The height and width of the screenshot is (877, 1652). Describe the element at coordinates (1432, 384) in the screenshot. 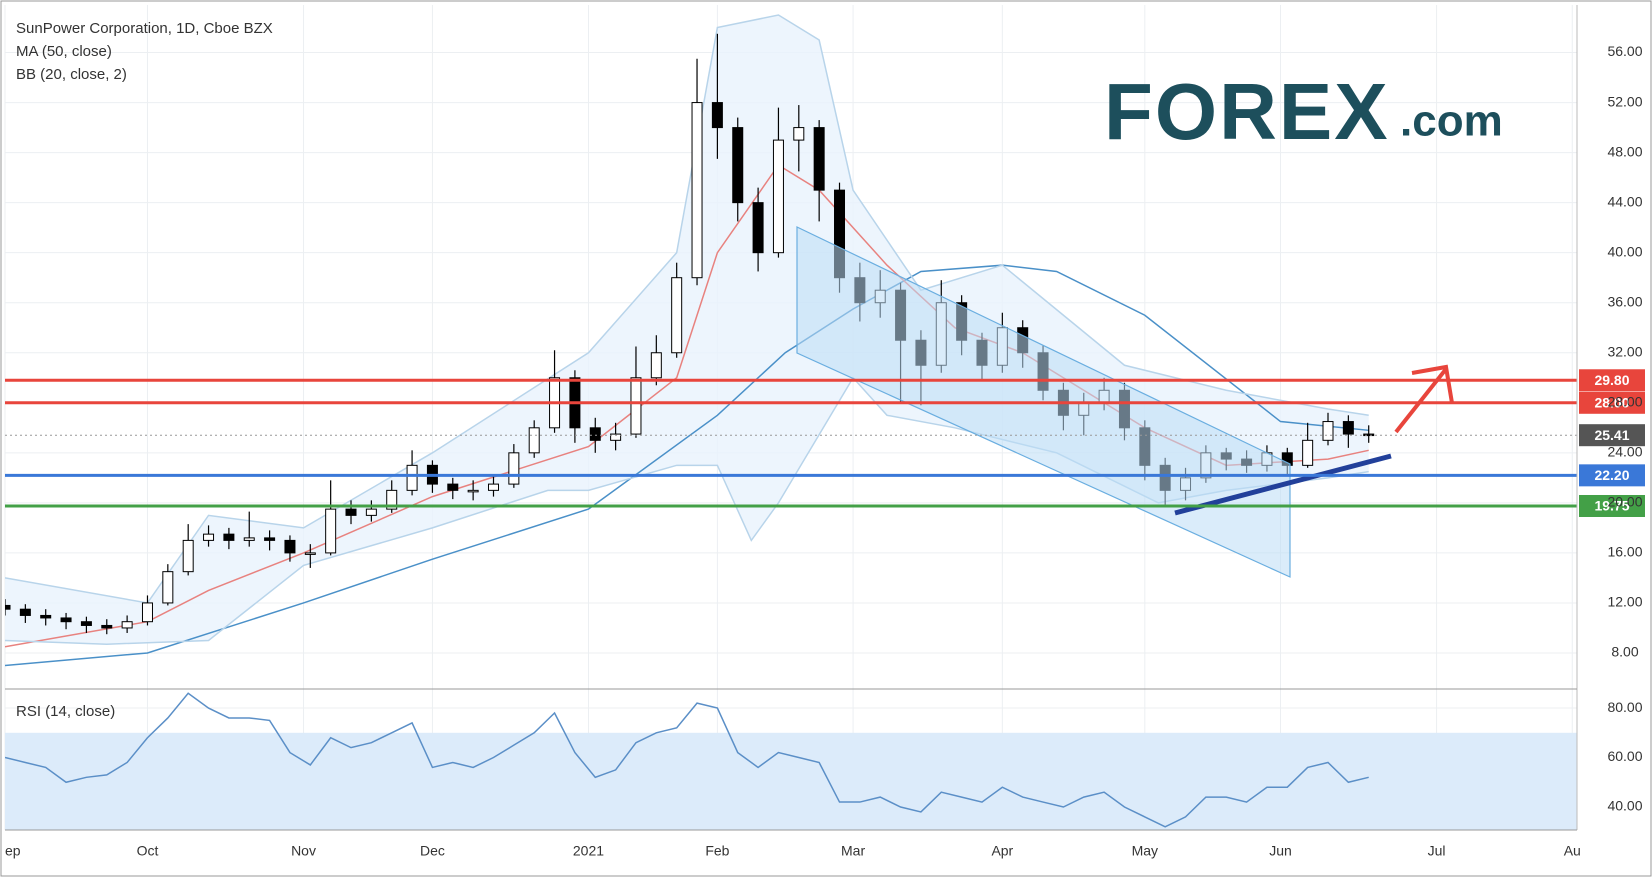

I see `arrow-head` at that location.